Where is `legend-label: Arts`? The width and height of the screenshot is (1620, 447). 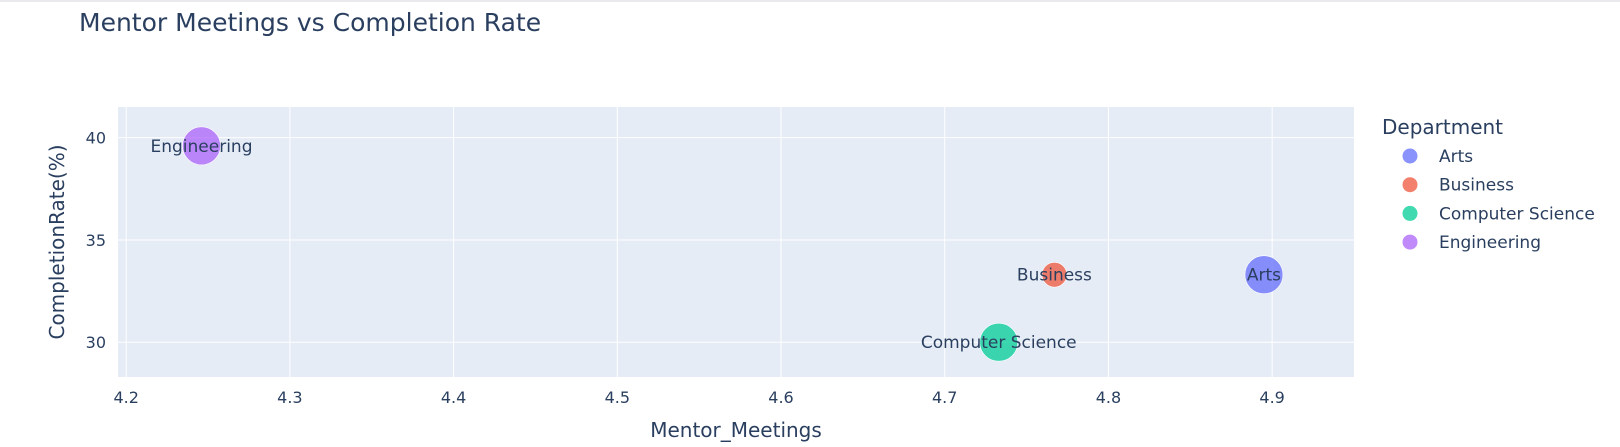
legend-label: Arts is located at coordinates (1456, 157).